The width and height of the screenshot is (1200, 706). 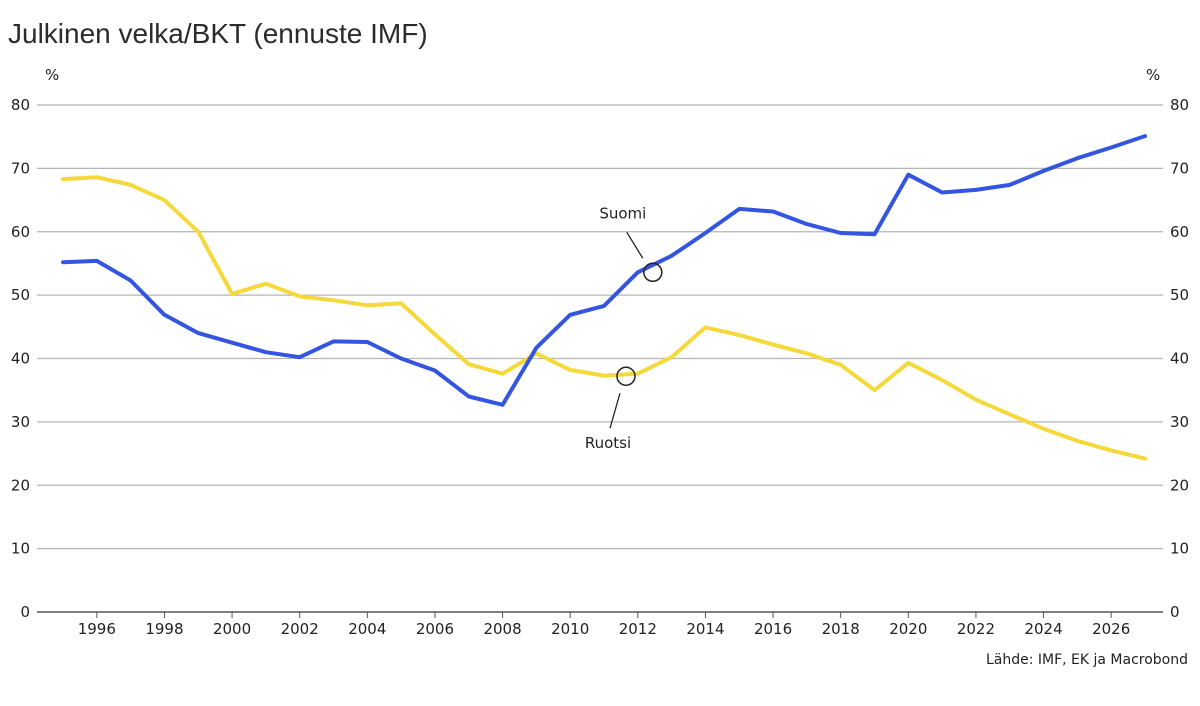 What do you see at coordinates (300, 629) in the screenshot?
I see `x-tick-label: 2002` at bounding box center [300, 629].